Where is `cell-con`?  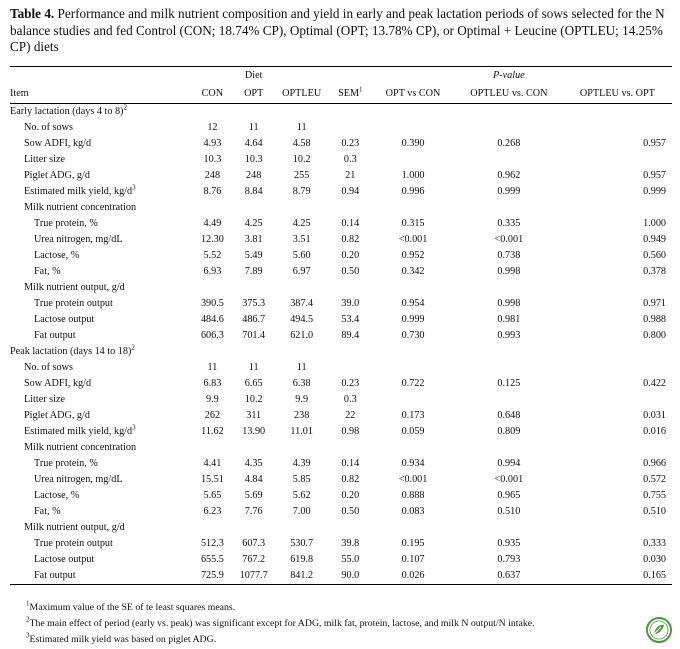 cell-con is located at coordinates (212, 288).